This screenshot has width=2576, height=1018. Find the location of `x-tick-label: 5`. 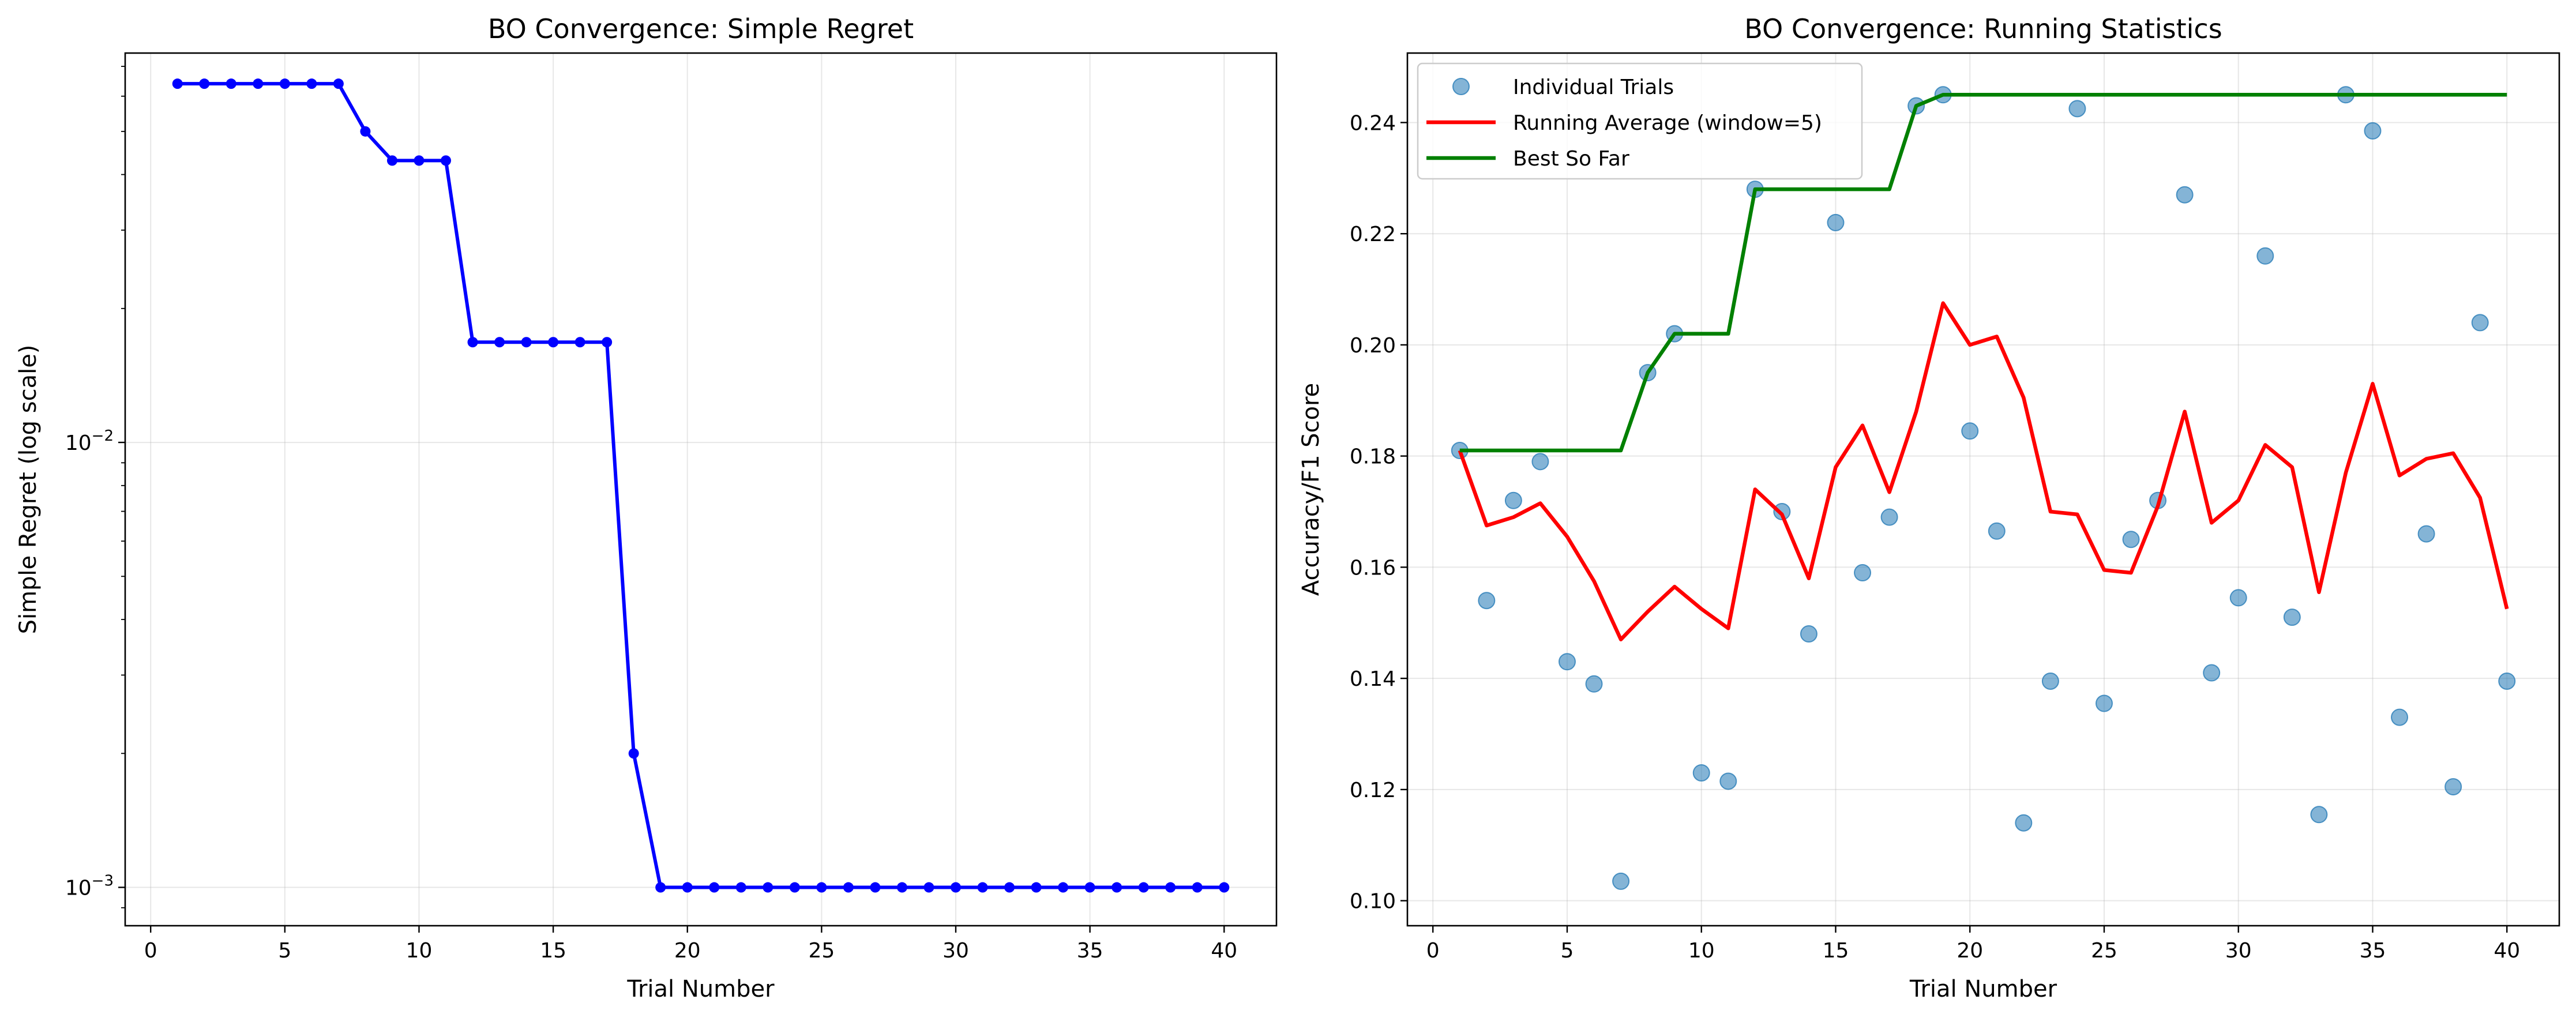

x-tick-label: 5 is located at coordinates (1568, 951).